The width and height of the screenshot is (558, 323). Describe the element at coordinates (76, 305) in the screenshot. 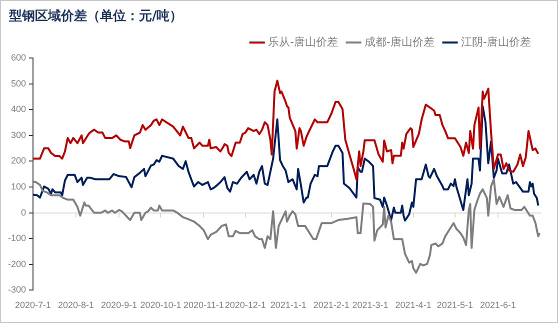

I see `x-tick-label: 2020-8-1` at that location.